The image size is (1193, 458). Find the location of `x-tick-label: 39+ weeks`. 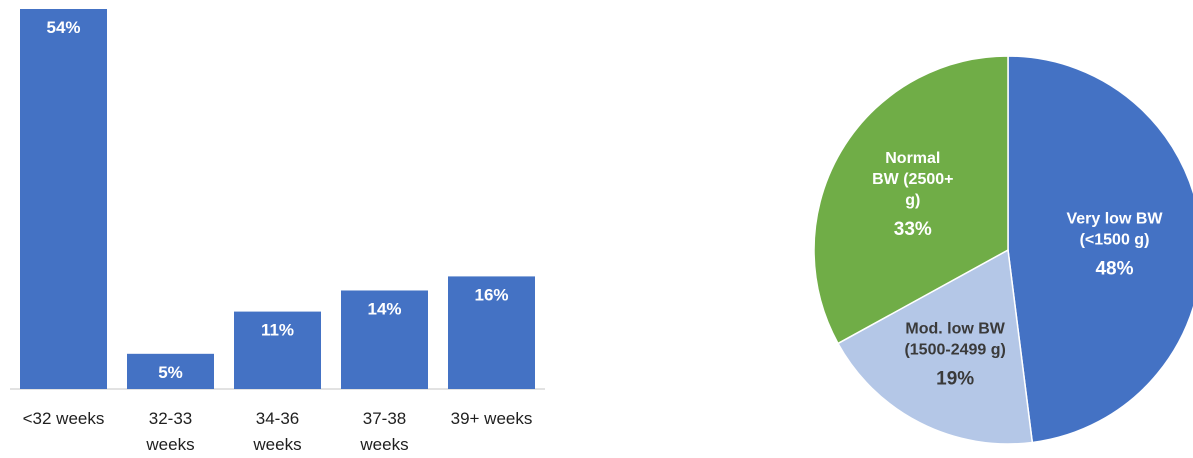

x-tick-label: 39+ weeks is located at coordinates (492, 418).